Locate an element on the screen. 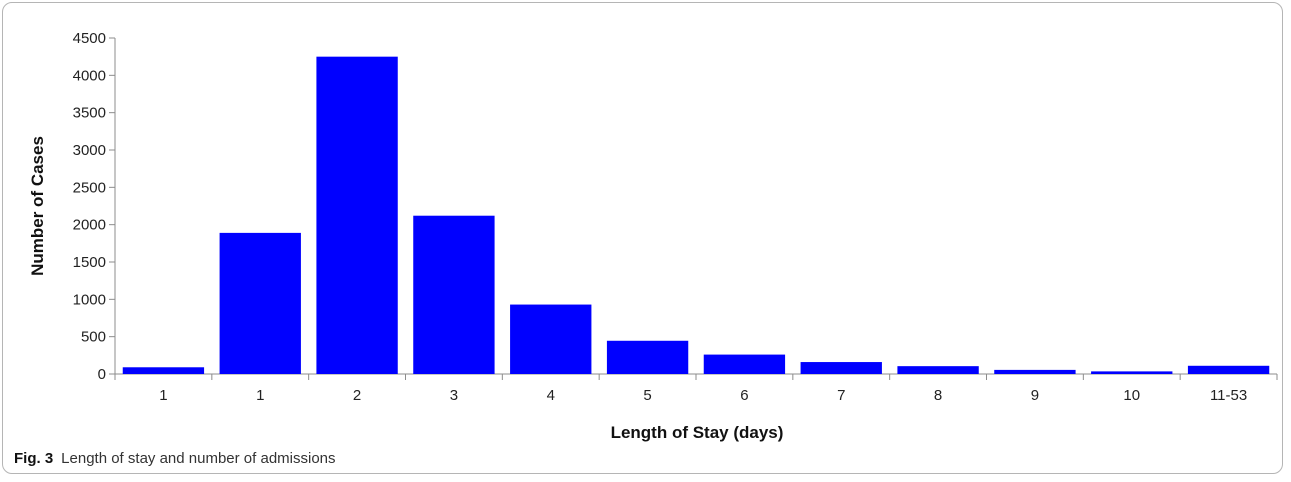 The image size is (1291, 482). x-tick-label: 9 is located at coordinates (1035, 395).